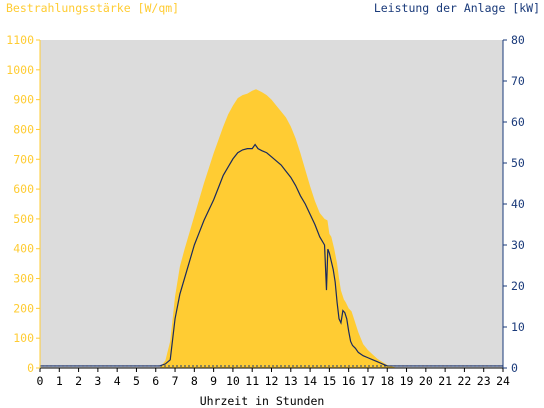 The image size is (544, 408). I want to click on x-tick-label: 22, so click(464, 381).